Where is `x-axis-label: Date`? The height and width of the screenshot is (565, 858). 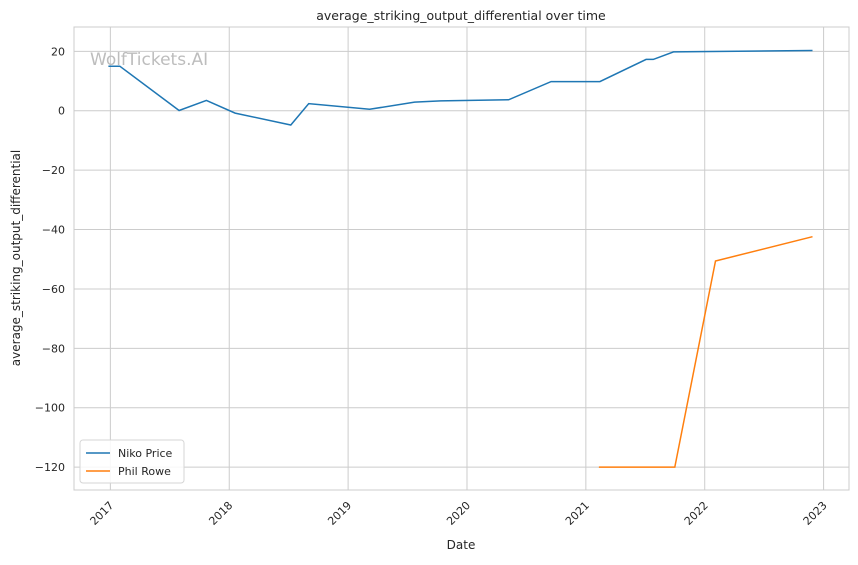 x-axis-label: Date is located at coordinates (461, 545).